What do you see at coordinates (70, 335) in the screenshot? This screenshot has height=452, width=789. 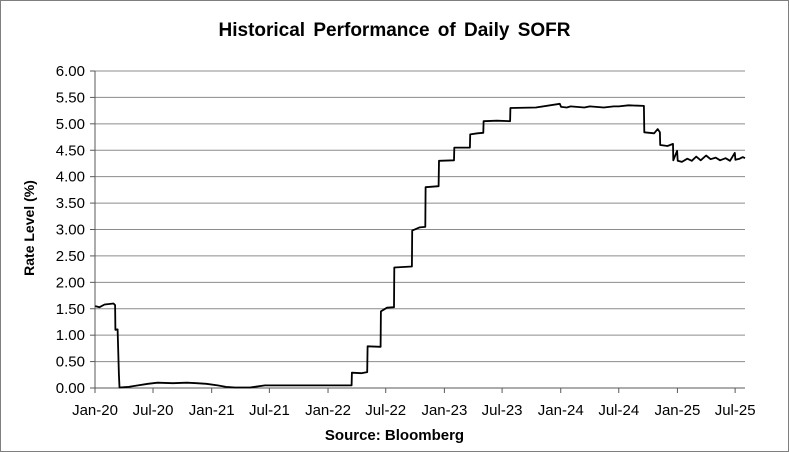 I see `y-tick-label: 1.00` at bounding box center [70, 335].